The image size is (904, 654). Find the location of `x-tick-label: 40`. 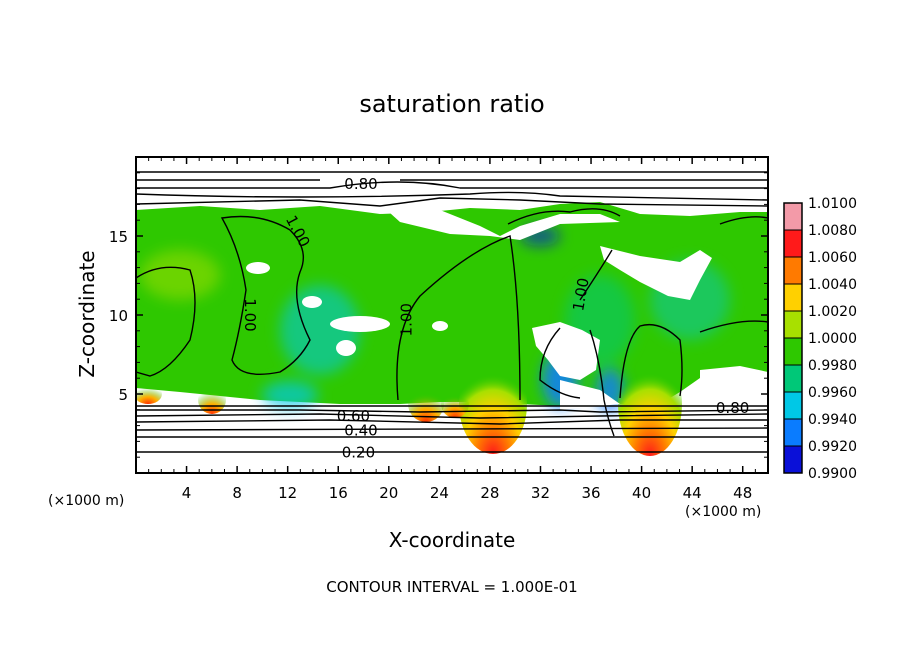

x-tick-label: 40 is located at coordinates (641, 493).